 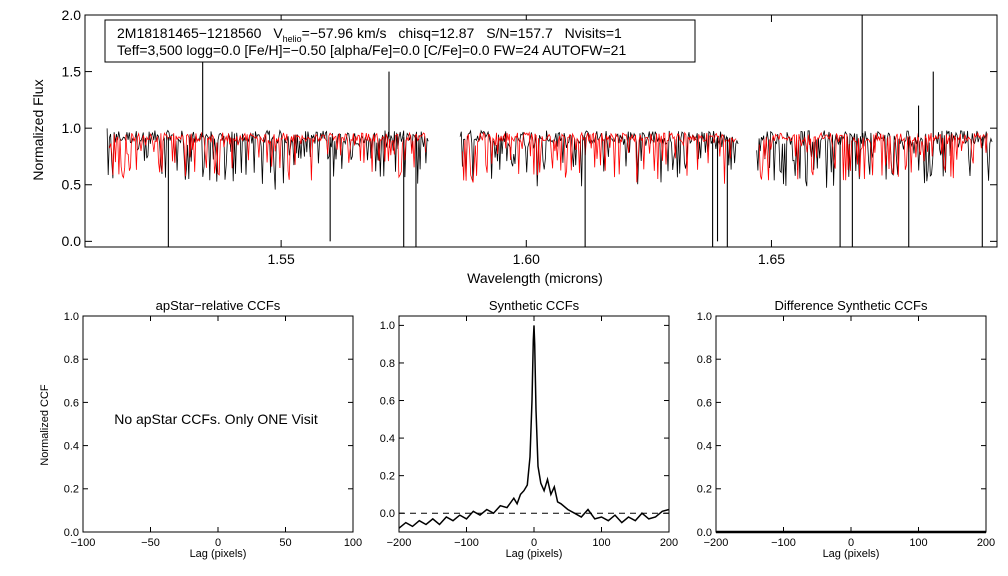 I want to click on x-tick-label: 1.65, so click(x=771, y=259).